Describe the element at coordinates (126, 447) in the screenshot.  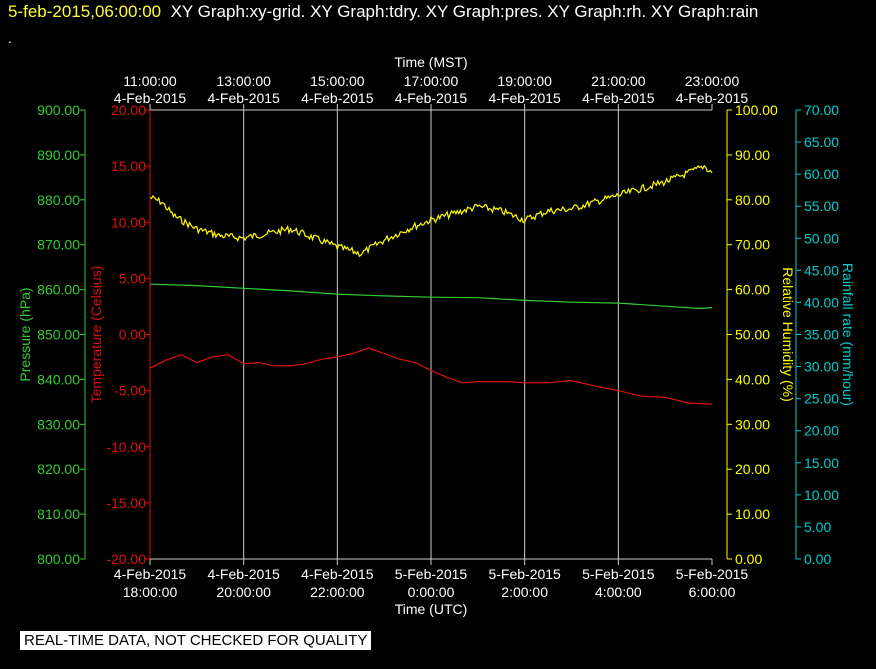
I see `temperature-tick-label: -10.00` at that location.